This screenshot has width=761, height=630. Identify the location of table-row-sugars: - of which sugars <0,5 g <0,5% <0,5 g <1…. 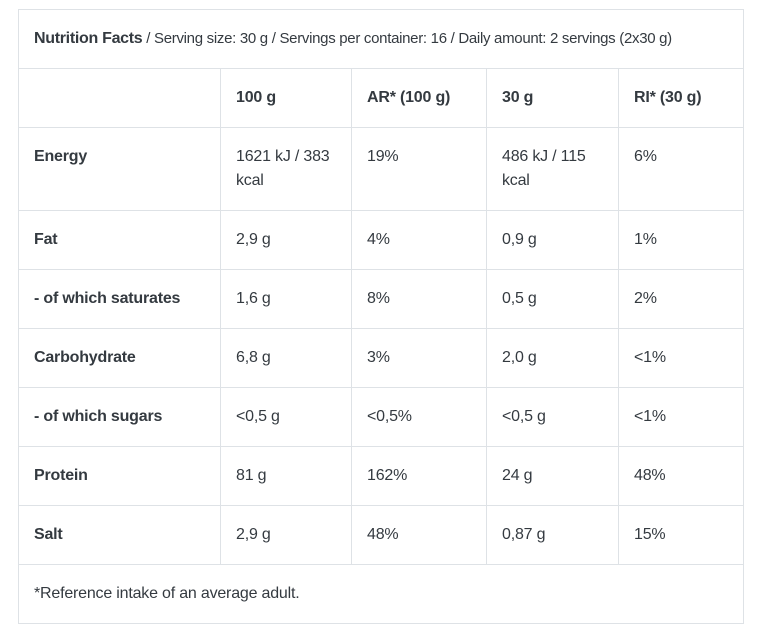
(381, 417).